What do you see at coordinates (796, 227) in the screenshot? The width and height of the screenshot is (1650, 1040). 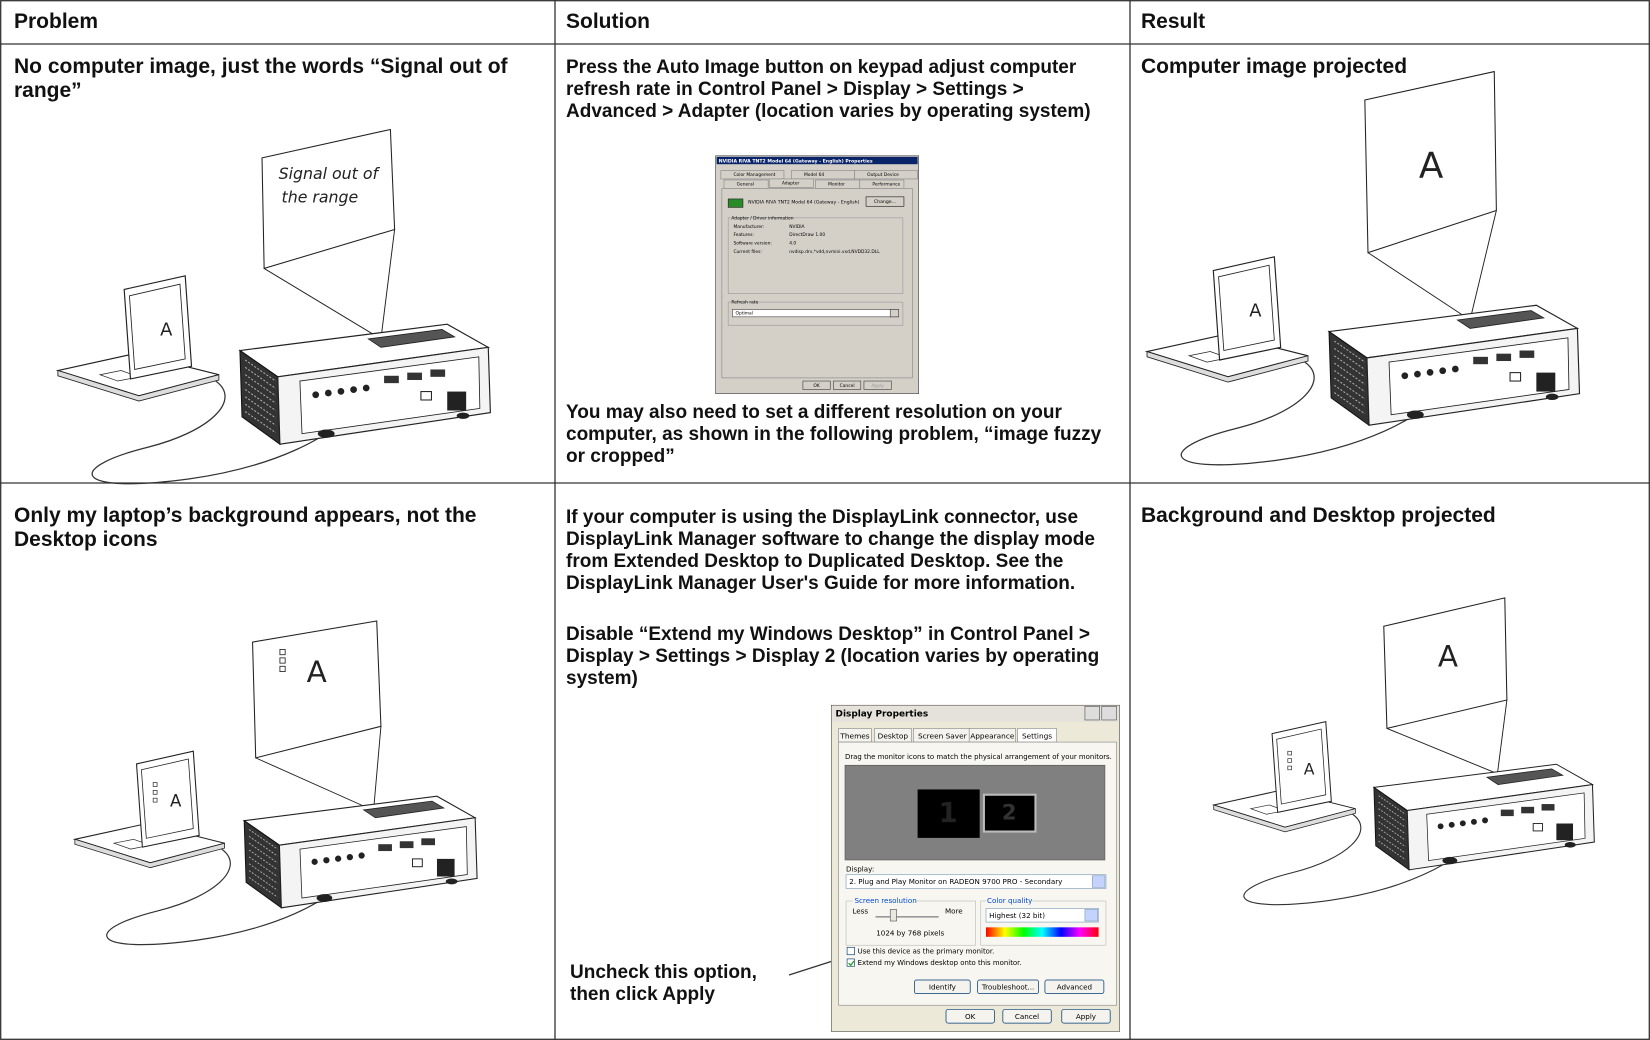 I see `info-value: NVIDIA` at bounding box center [796, 227].